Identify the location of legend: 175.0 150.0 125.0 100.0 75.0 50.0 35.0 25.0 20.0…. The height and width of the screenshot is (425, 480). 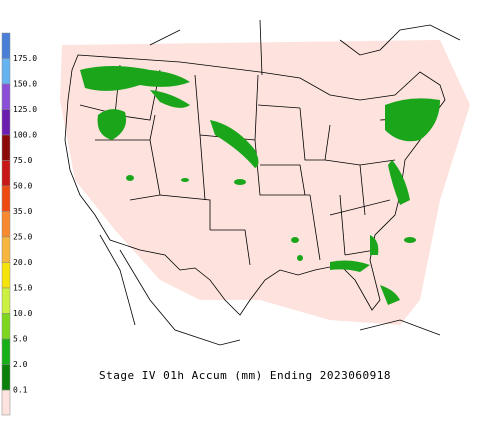
(19, 224).